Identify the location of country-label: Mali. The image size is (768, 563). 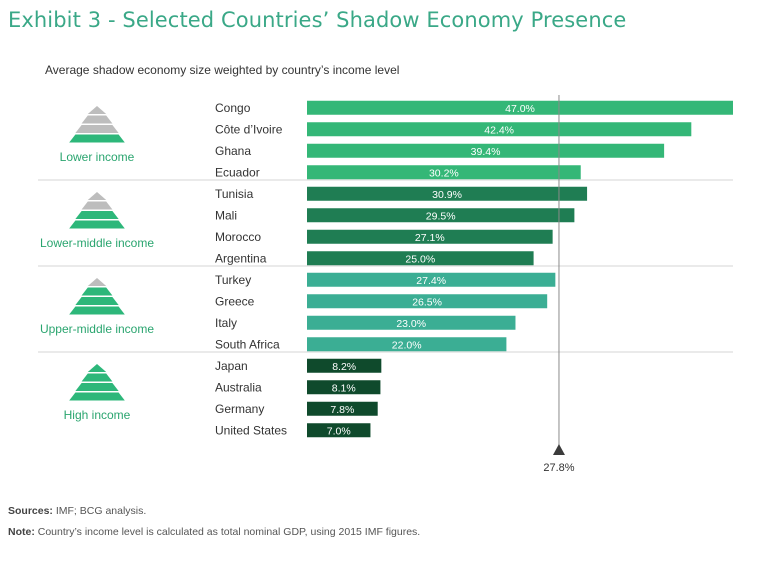
(226, 215).